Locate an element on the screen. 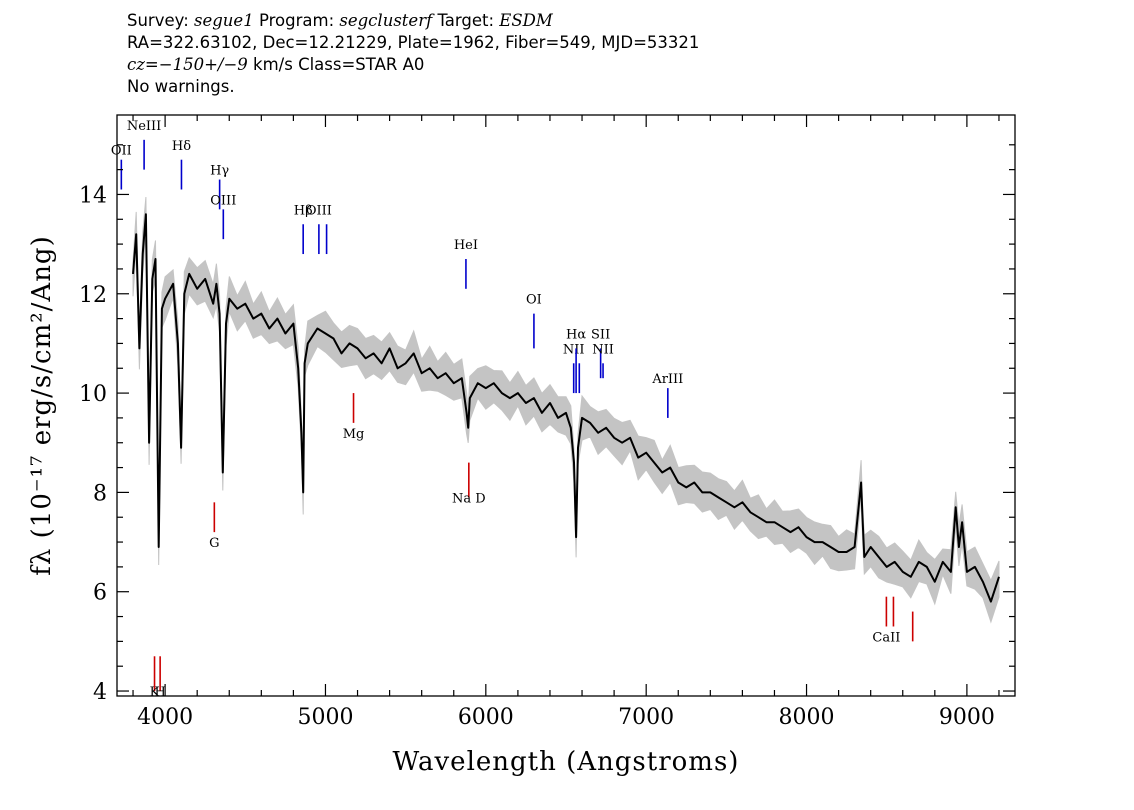 The height and width of the screenshot is (810, 1134). header-line-warnings: No warnings. is located at coordinates (181, 86).